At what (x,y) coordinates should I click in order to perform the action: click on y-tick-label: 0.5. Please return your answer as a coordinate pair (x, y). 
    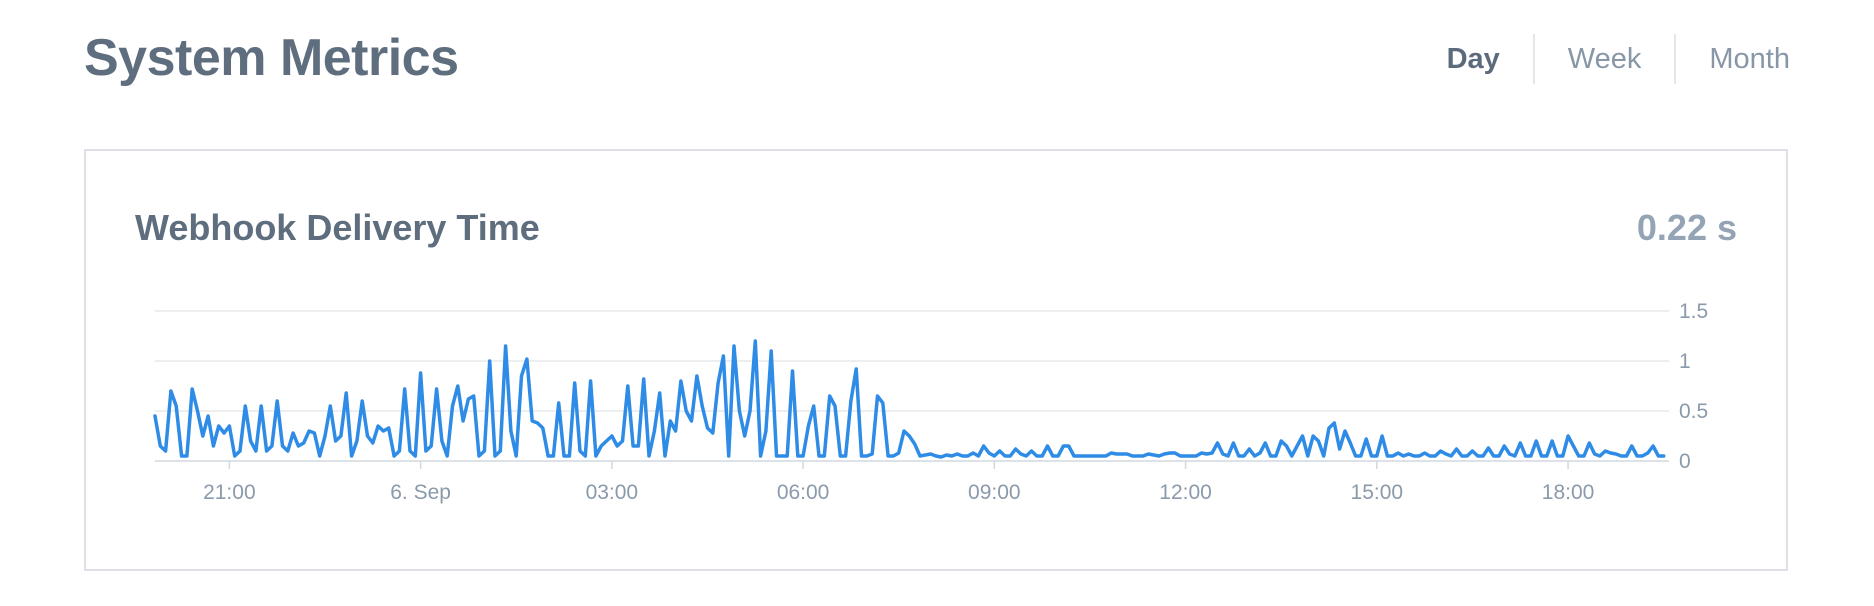
    Looking at the image, I should click on (1693, 411).